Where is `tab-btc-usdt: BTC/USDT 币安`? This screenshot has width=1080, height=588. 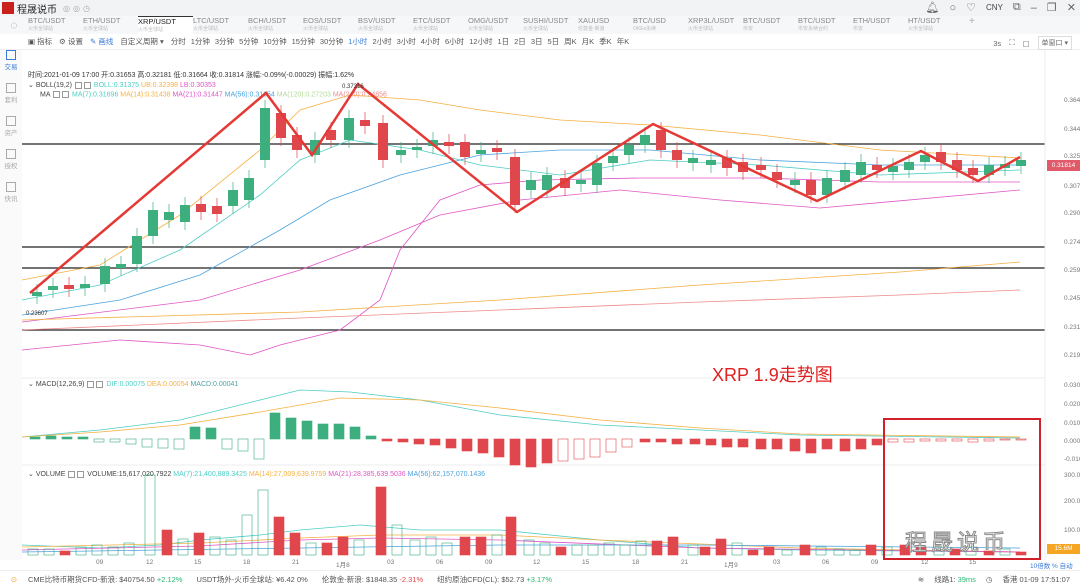
tab-btc-usdt: BTC/USDT 币安 is located at coordinates (762, 24).